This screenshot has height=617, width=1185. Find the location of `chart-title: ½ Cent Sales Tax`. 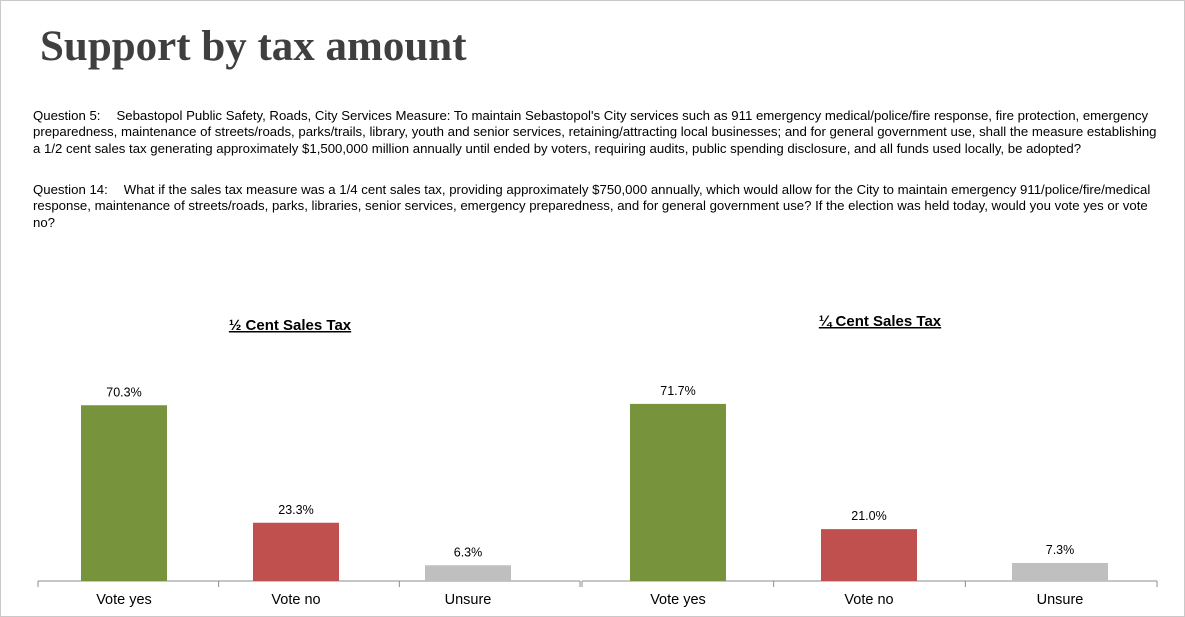

chart-title: ½ Cent Sales Tax is located at coordinates (290, 325).